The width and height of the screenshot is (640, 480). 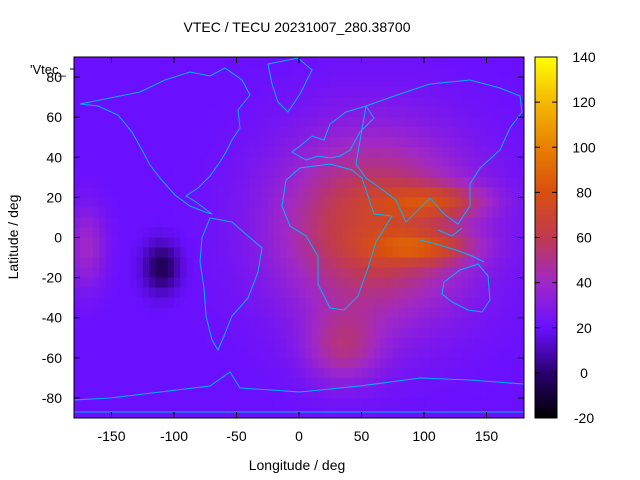 What do you see at coordinates (584, 147) in the screenshot?
I see `colorbar-tick-label: 100` at bounding box center [584, 147].